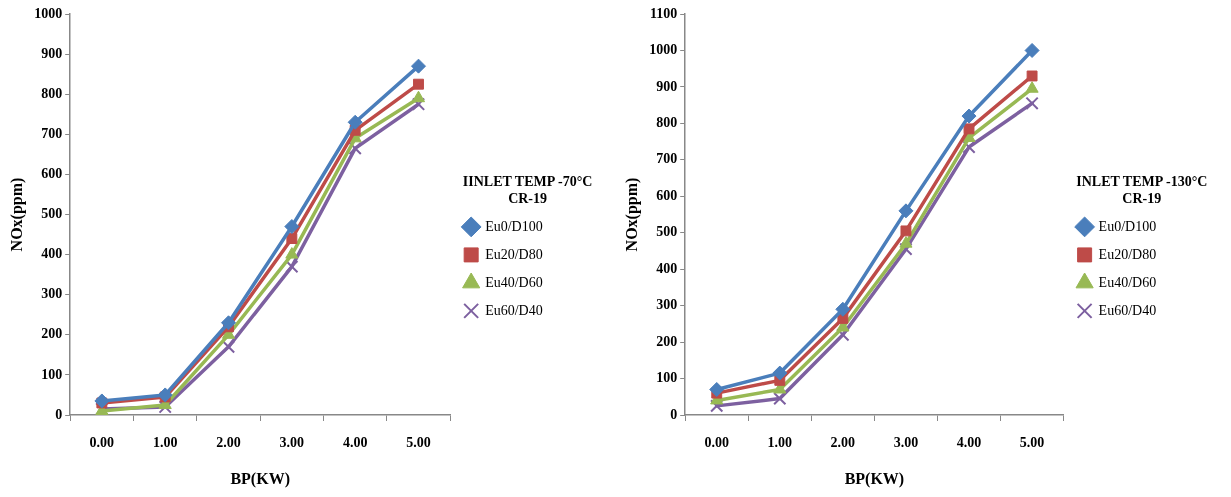 This screenshot has width=1231, height=497. I want to click on legend-title: INLET TEMP -130°C CR-19, so click(1142, 189).